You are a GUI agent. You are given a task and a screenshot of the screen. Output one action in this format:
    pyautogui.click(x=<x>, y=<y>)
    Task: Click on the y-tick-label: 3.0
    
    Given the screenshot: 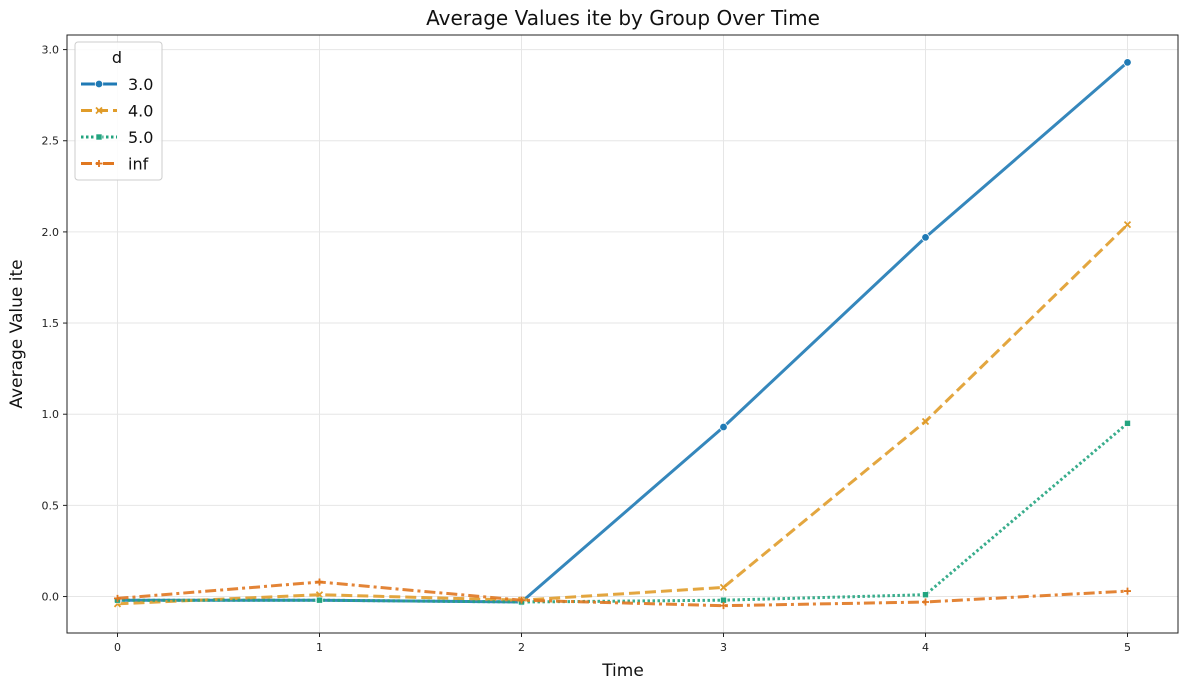 What is the action you would take?
    pyautogui.click(x=51, y=50)
    